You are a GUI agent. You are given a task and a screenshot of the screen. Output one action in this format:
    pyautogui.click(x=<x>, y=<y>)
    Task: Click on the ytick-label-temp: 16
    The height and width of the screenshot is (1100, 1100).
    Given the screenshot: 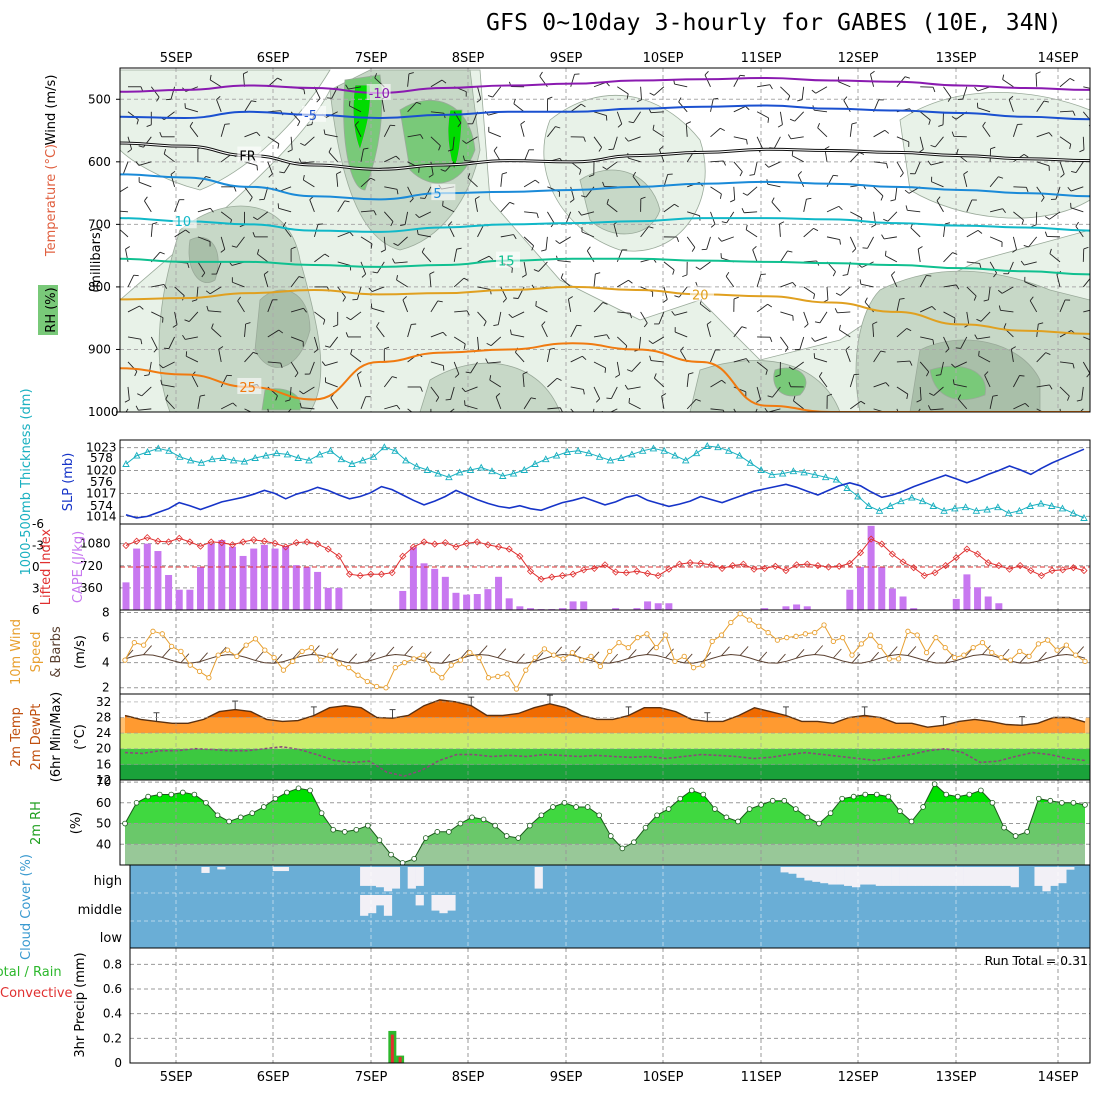 What is the action you would take?
    pyautogui.click(x=103, y=764)
    